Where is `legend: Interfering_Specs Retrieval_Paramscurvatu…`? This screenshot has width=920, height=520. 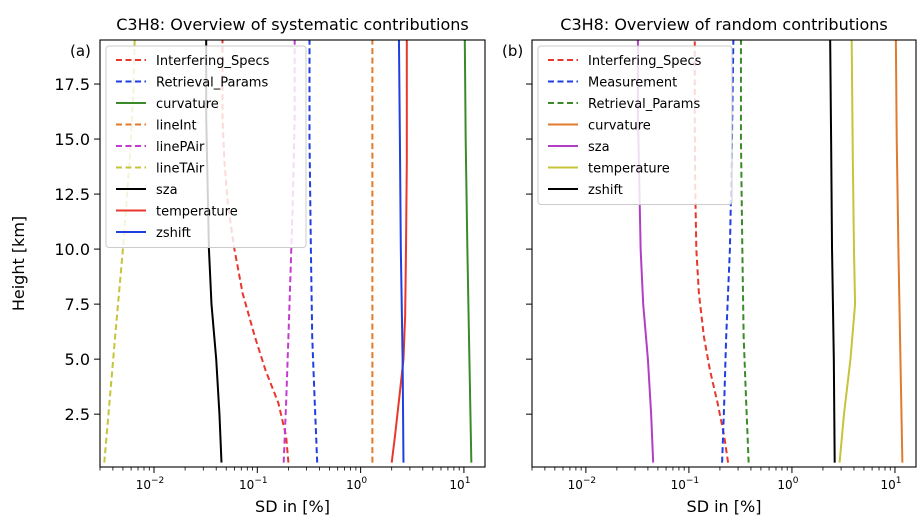
legend: Interfering_Specs Retrieval_Paramscurvatu… is located at coordinates (206, 146).